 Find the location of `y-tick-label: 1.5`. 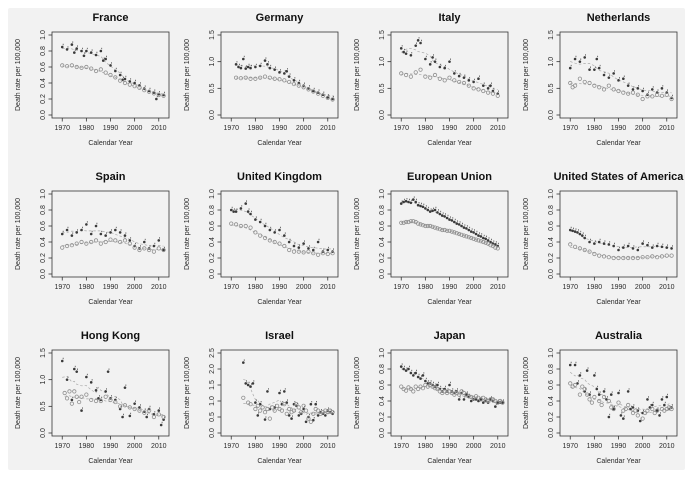

y-tick-label: 1.5 is located at coordinates (551, 35).